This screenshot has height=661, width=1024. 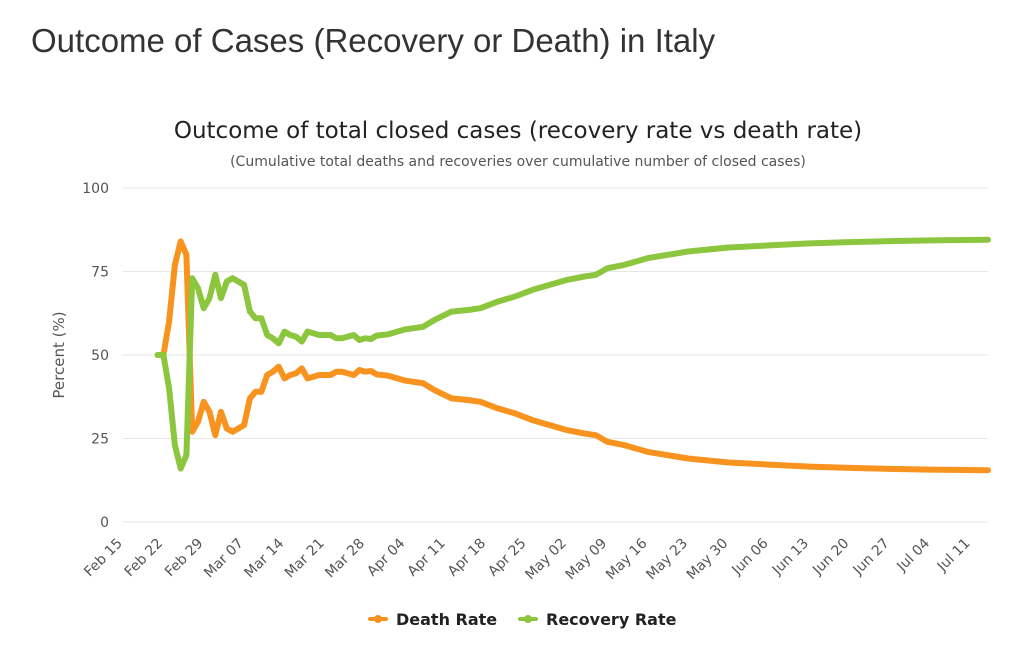 What do you see at coordinates (708, 560) in the screenshot?
I see `x-tick-label: May 30` at bounding box center [708, 560].